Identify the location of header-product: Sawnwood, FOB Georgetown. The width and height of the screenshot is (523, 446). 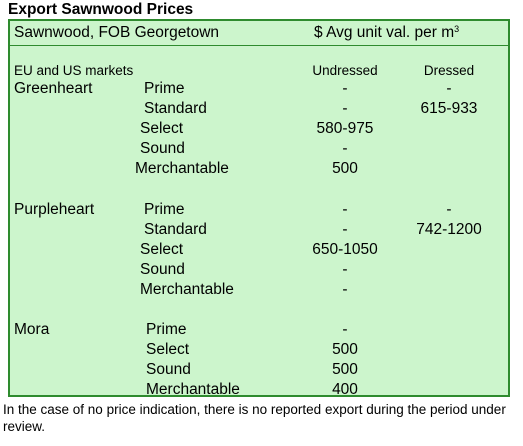
(117, 32).